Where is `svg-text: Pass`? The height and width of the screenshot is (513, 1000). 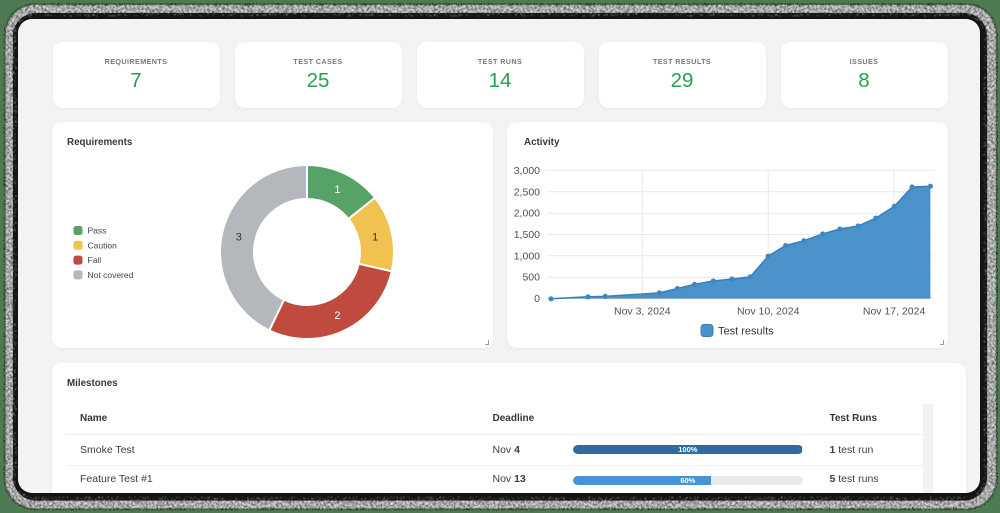 svg-text: Pass is located at coordinates (97, 231).